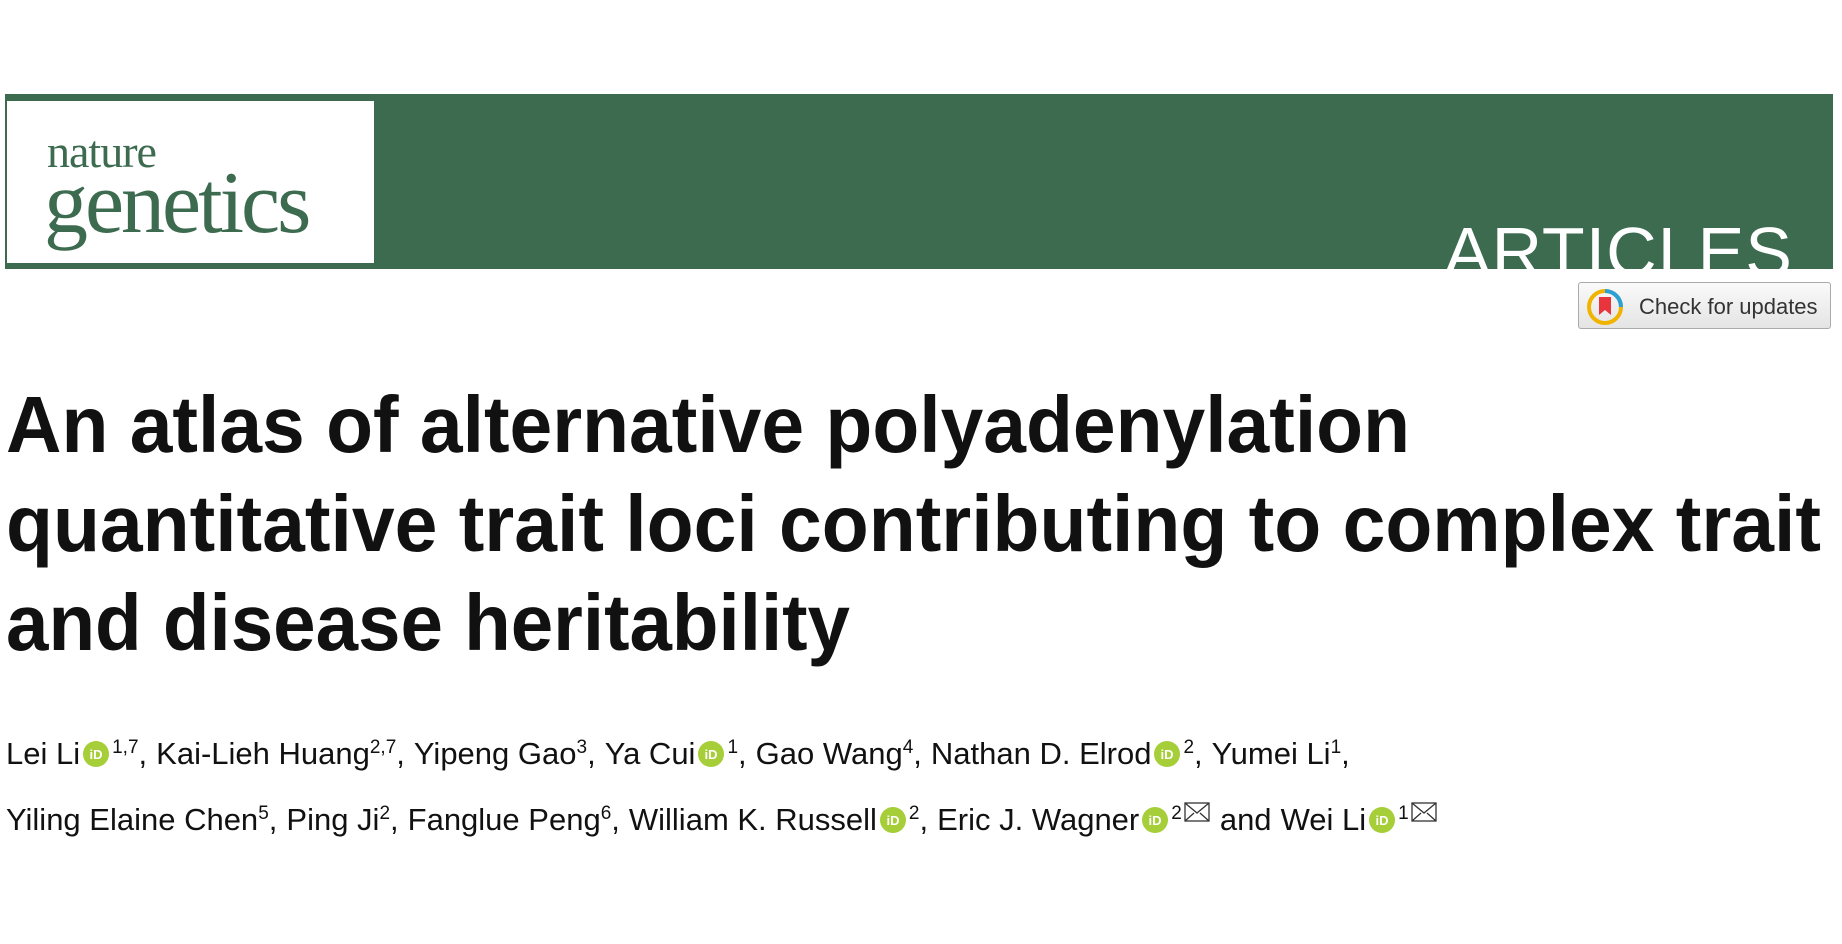 The height and width of the screenshot is (944, 1842). I want to click on logo-line: nature, so click(102, 151).